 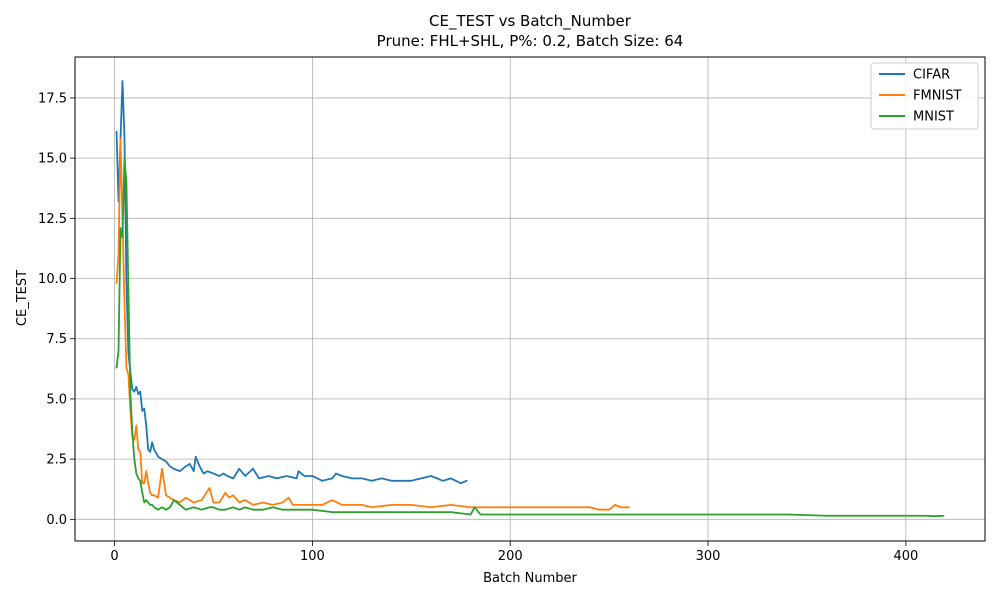 I want to click on legend-box, so click(x=924, y=96).